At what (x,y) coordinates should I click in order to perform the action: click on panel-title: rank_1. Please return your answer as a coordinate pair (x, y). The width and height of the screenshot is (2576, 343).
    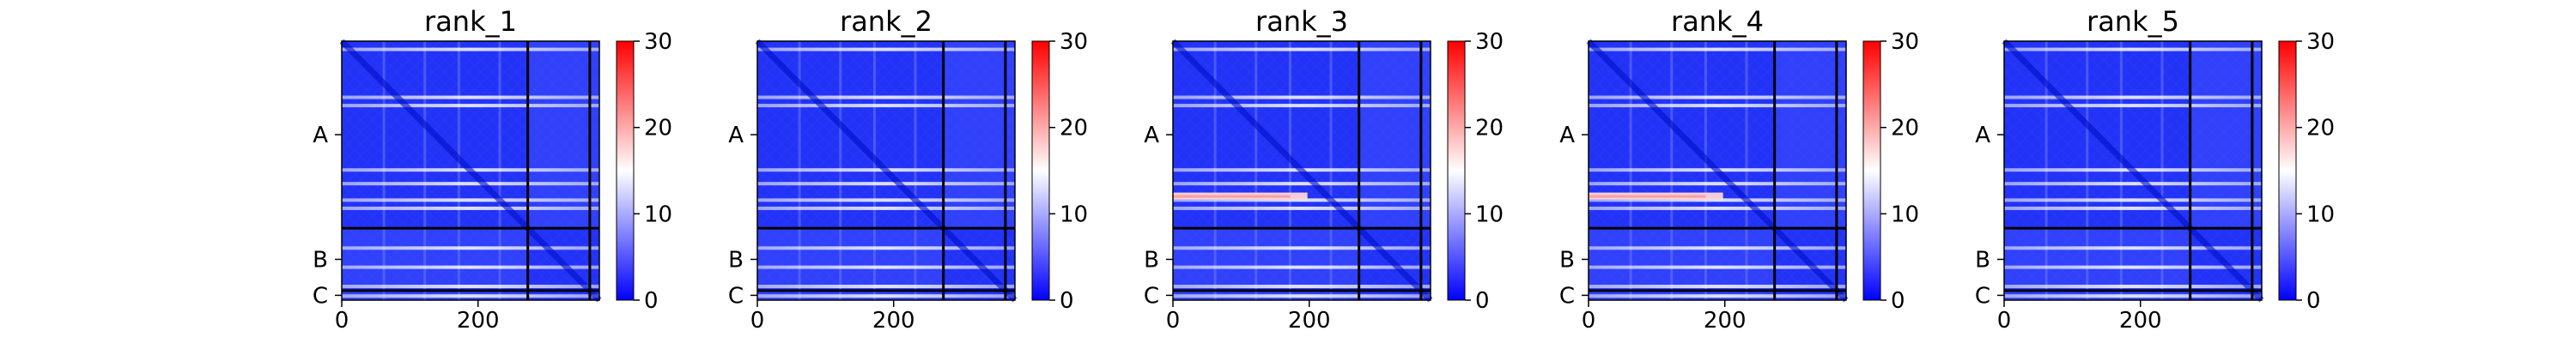
    Looking at the image, I should click on (470, 21).